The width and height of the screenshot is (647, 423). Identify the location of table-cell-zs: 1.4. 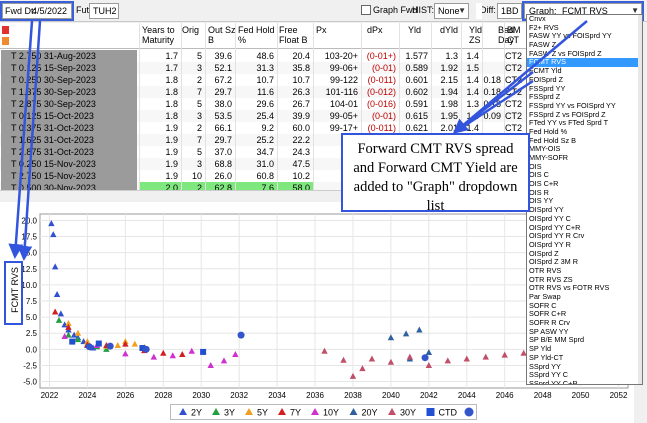
(472, 80).